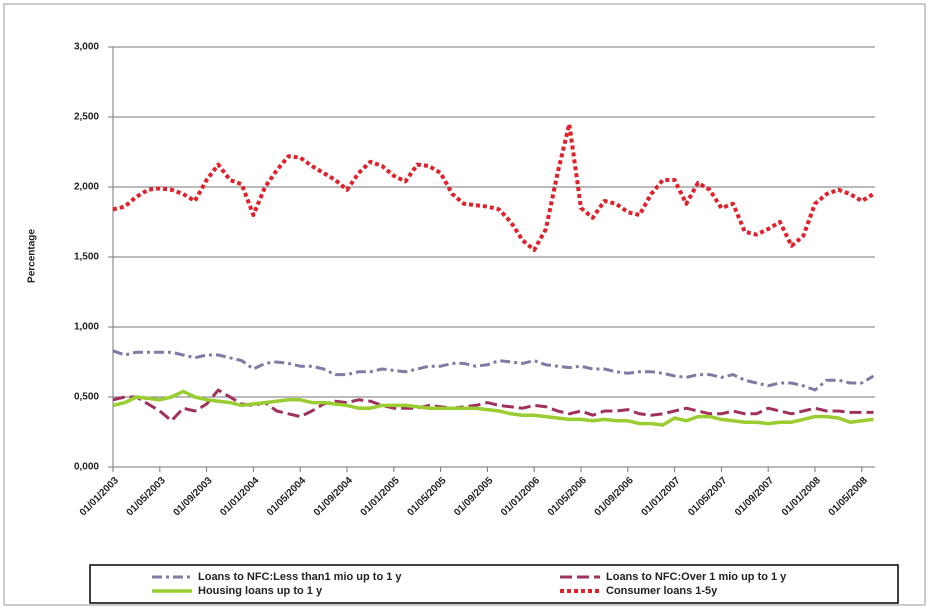  Describe the element at coordinates (260, 591) in the screenshot. I see `legend-label: Housing loans up to 1 y` at that location.